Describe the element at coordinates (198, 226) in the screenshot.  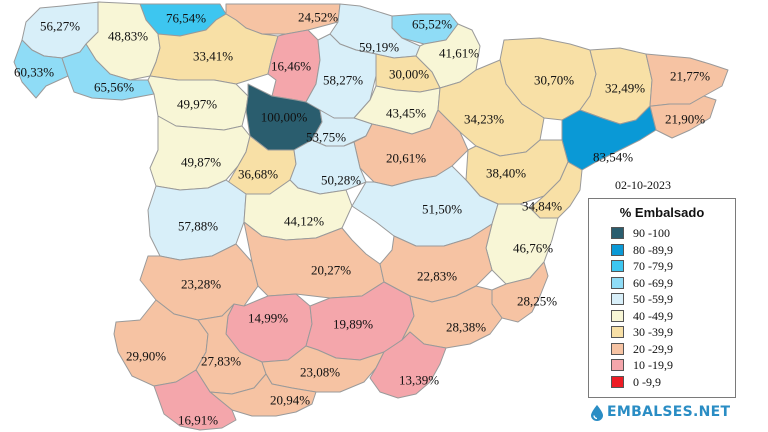
I see `region-label-caceres: 57,88%` at that location.